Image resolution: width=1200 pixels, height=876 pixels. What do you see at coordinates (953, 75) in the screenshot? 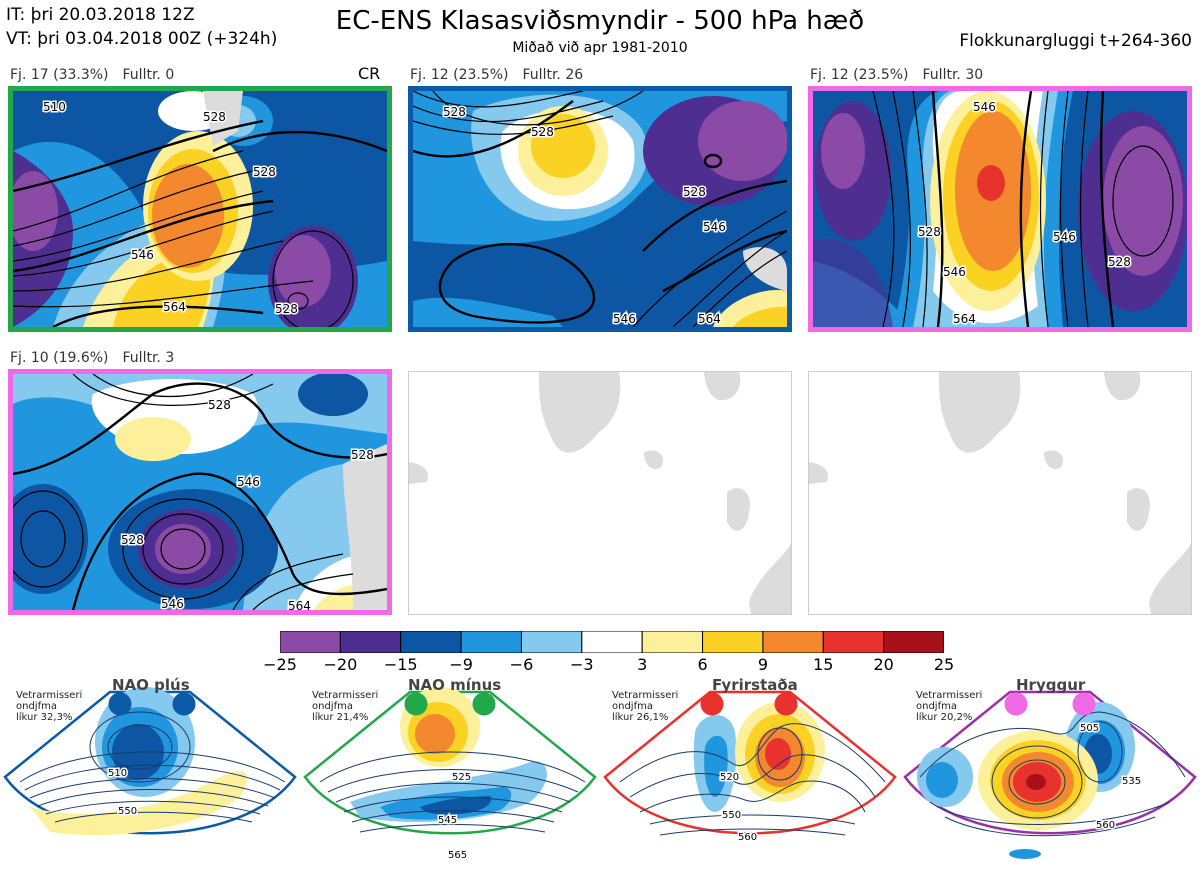
I see `panel-3-member: Fulltr. 30` at bounding box center [953, 75].